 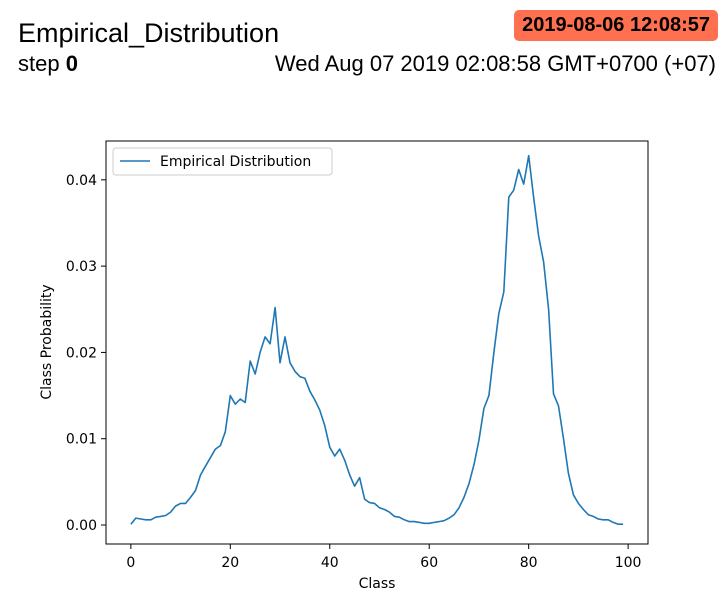 I want to click on y-axis-label: Class Probability, so click(x=47, y=341).